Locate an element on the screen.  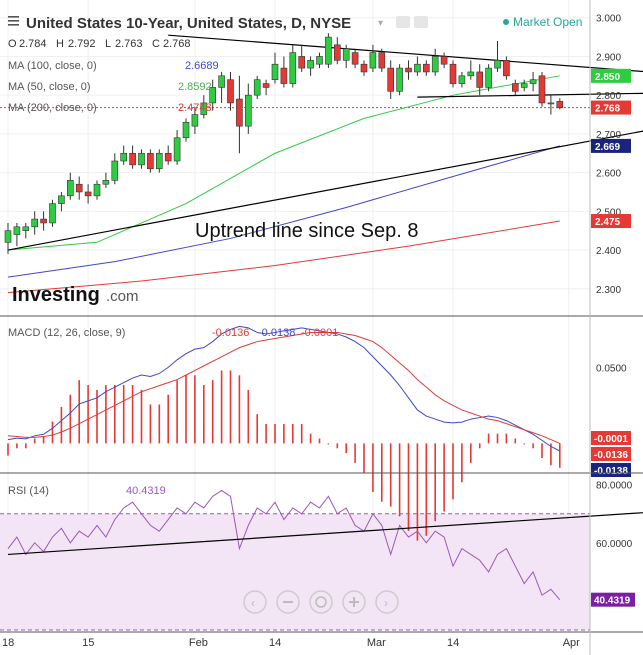
ohlc-low-label: L is located at coordinates (108, 44).